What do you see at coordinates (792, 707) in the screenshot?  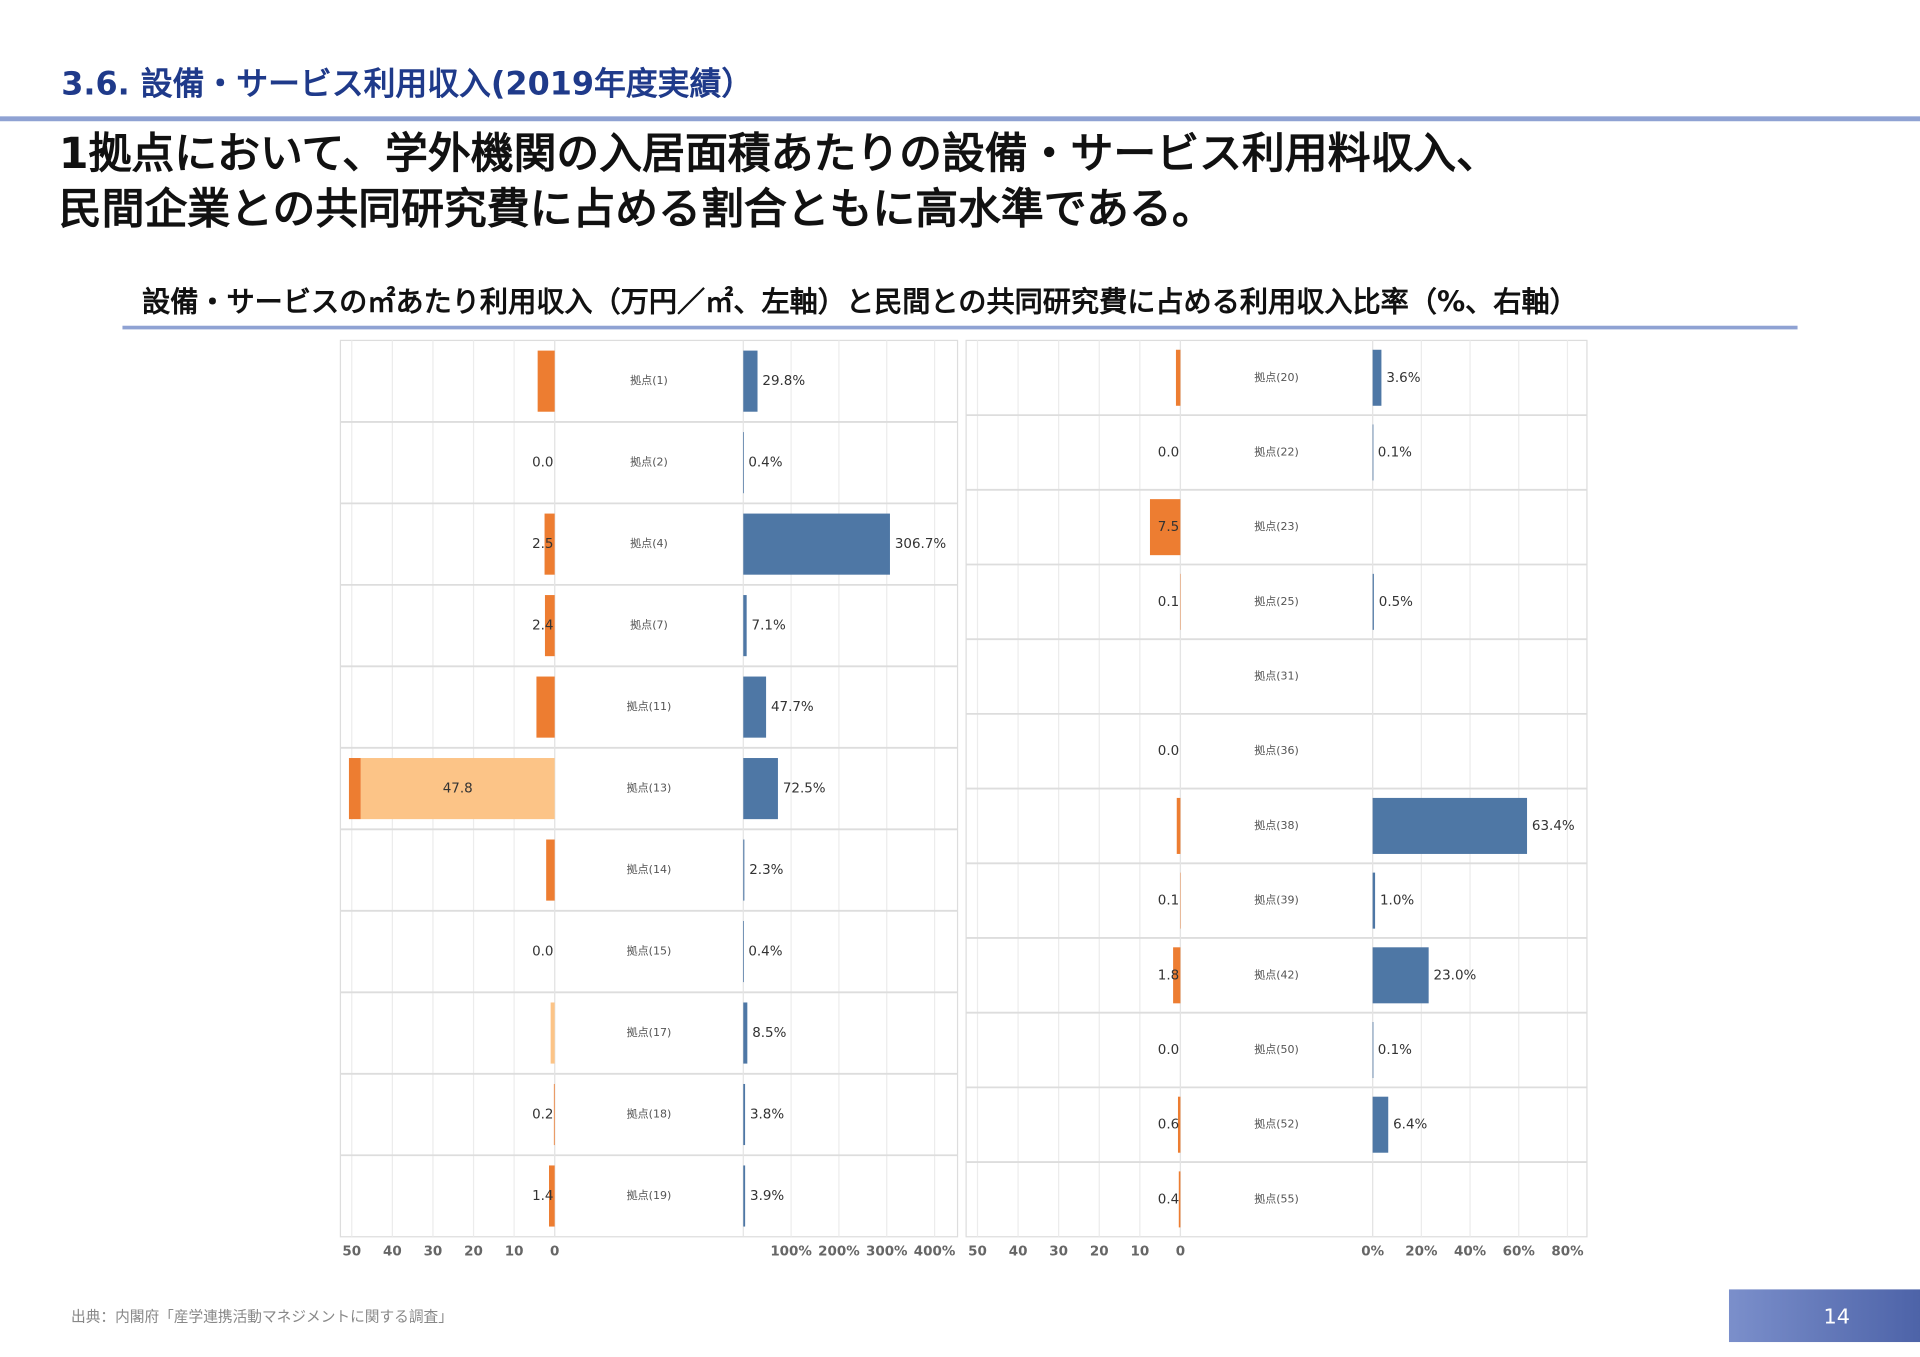 I see `data-label: 47.7%` at bounding box center [792, 707].